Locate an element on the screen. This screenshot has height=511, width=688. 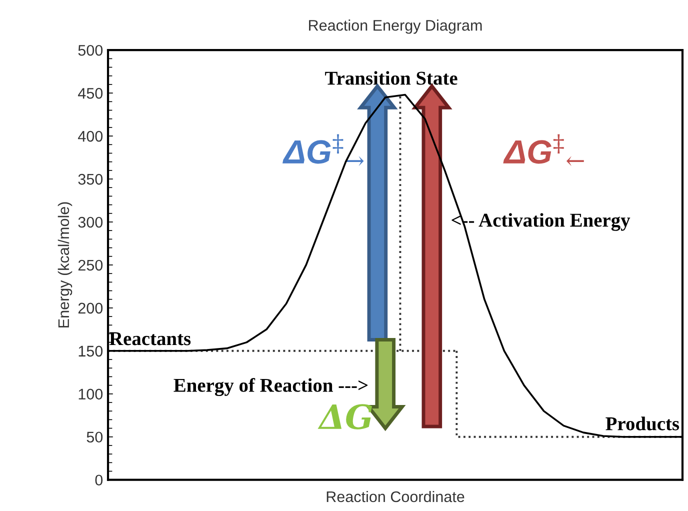
y-tick-label: 500 is located at coordinates (90, 50).